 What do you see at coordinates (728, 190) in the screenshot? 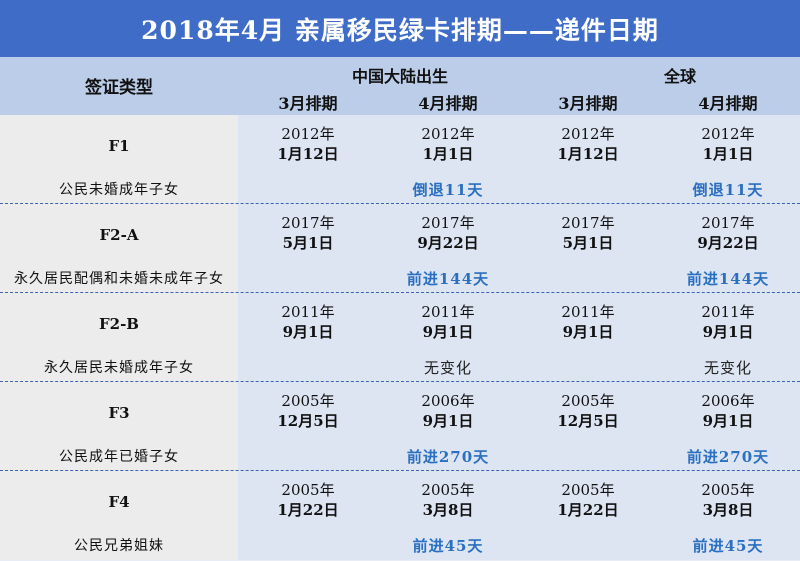
I see `global-change: 倒退11天` at bounding box center [728, 190].